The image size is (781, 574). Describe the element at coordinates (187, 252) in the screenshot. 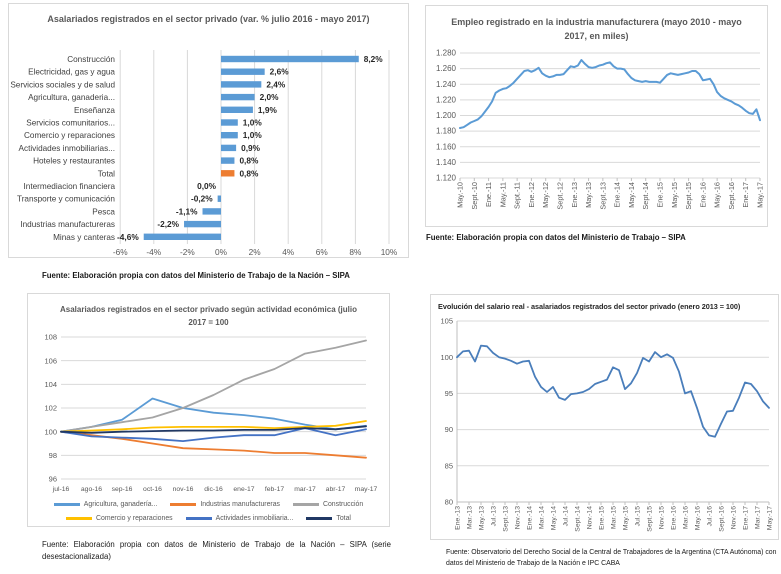

I see `x-tick-label: -2%` at that location.